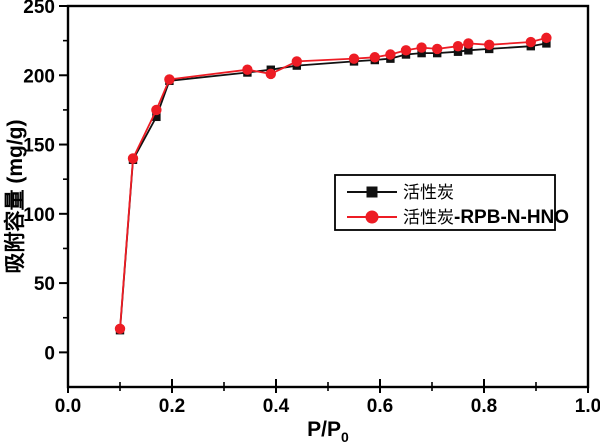 The height and width of the screenshot is (444, 600). Describe the element at coordinates (15, 197) in the screenshot. I see `y-axis-title: 吸附容量 (mg/g)` at that location.